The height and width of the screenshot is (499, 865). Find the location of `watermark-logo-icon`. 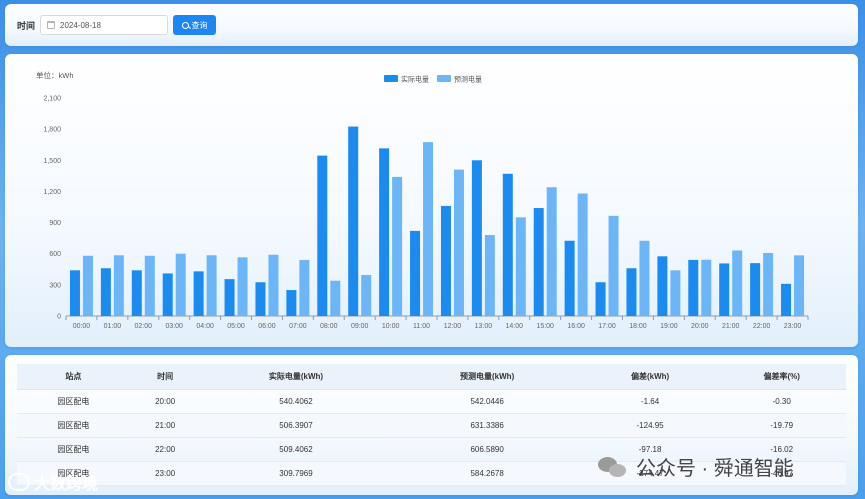

watermark-logo-icon is located at coordinates (19, 482).